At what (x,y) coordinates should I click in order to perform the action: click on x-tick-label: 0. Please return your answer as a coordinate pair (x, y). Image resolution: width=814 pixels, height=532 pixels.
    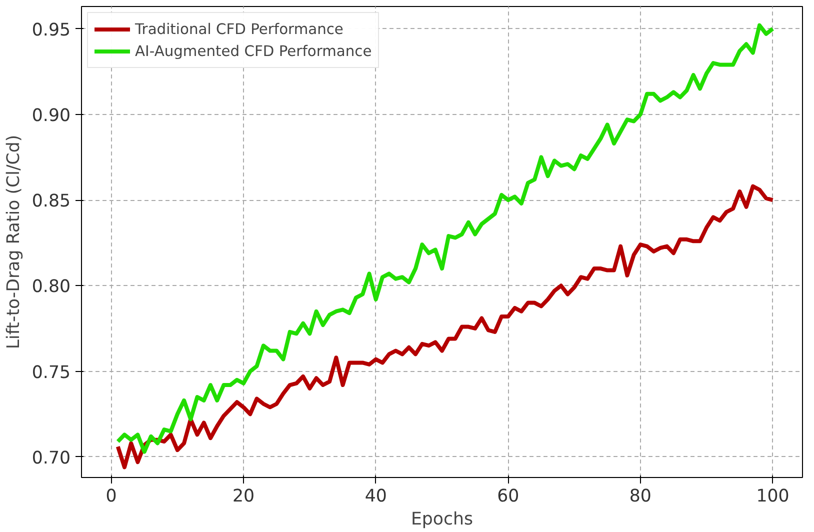
    Looking at the image, I should click on (111, 496).